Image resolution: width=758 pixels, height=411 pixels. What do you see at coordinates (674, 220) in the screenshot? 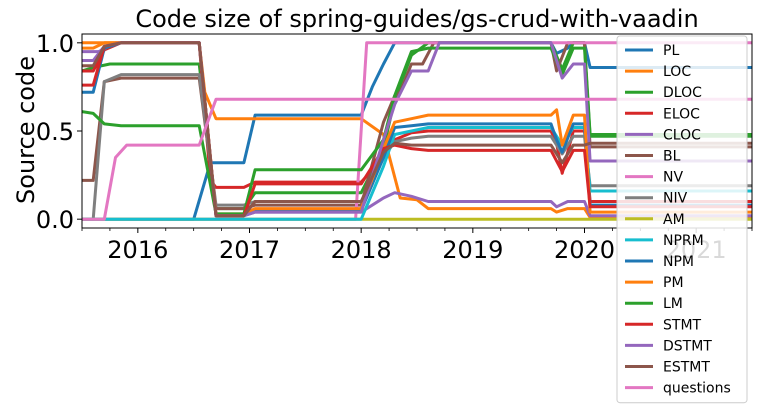
I see `legend-label: AM` at bounding box center [674, 220].